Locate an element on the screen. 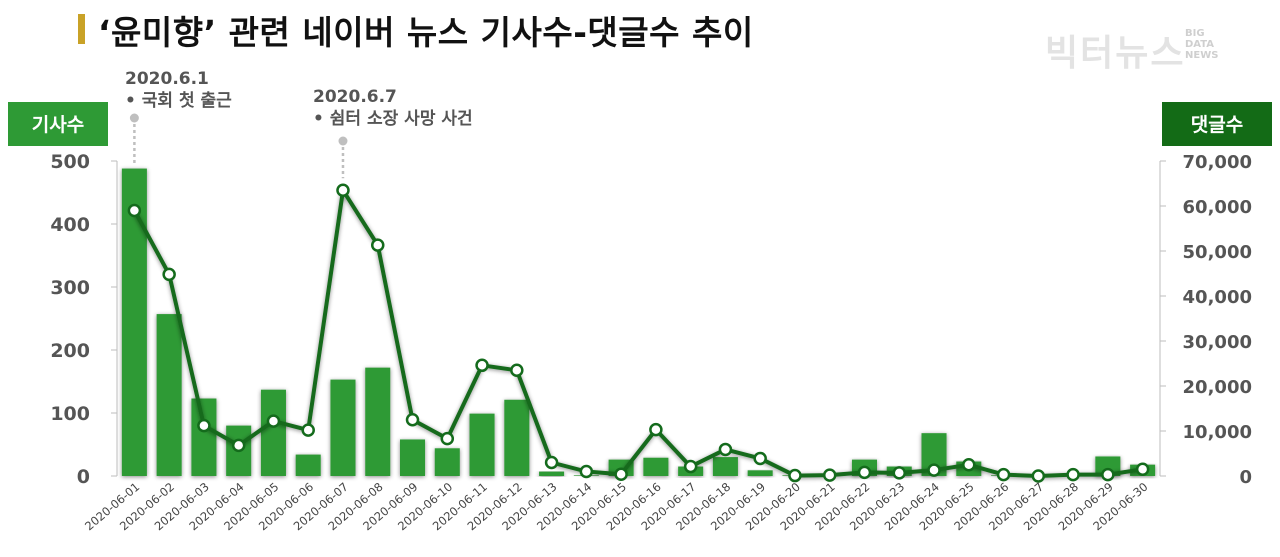 This screenshot has height=557, width=1280. right-tick-label: 0 is located at coordinates (1245, 477).